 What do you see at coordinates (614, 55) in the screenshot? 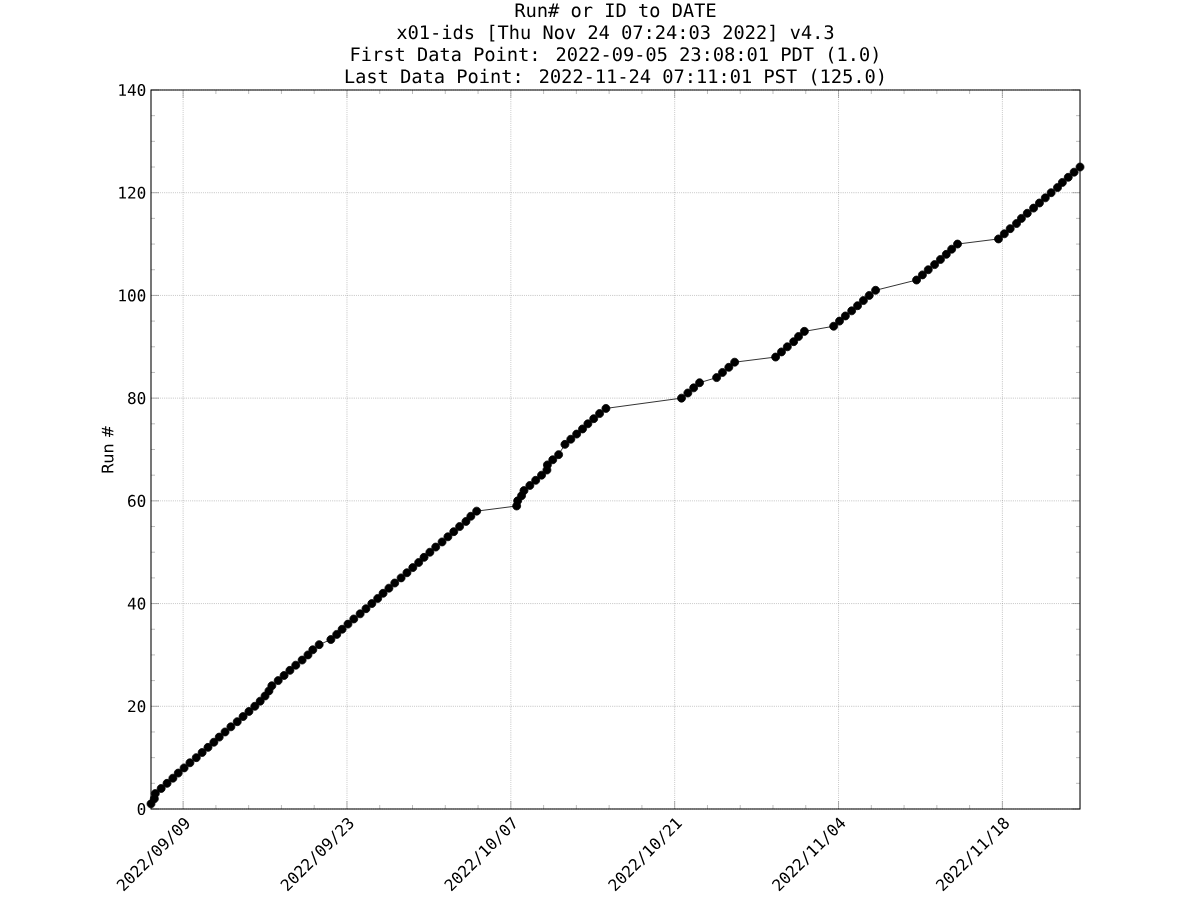
I see `text: First Data Point: 2022-09-05 23:08:01 PDT (1.0)` at bounding box center [614, 55].